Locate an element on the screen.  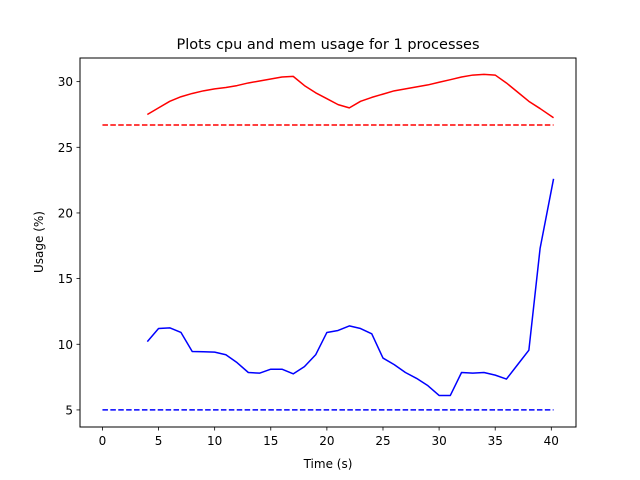
x-tick-label: 40 is located at coordinates (551, 441).